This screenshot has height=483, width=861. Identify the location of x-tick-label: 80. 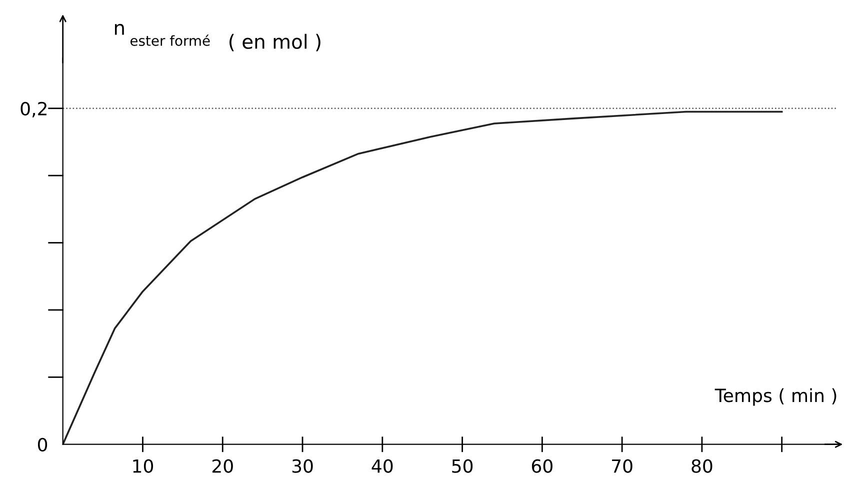
(702, 466).